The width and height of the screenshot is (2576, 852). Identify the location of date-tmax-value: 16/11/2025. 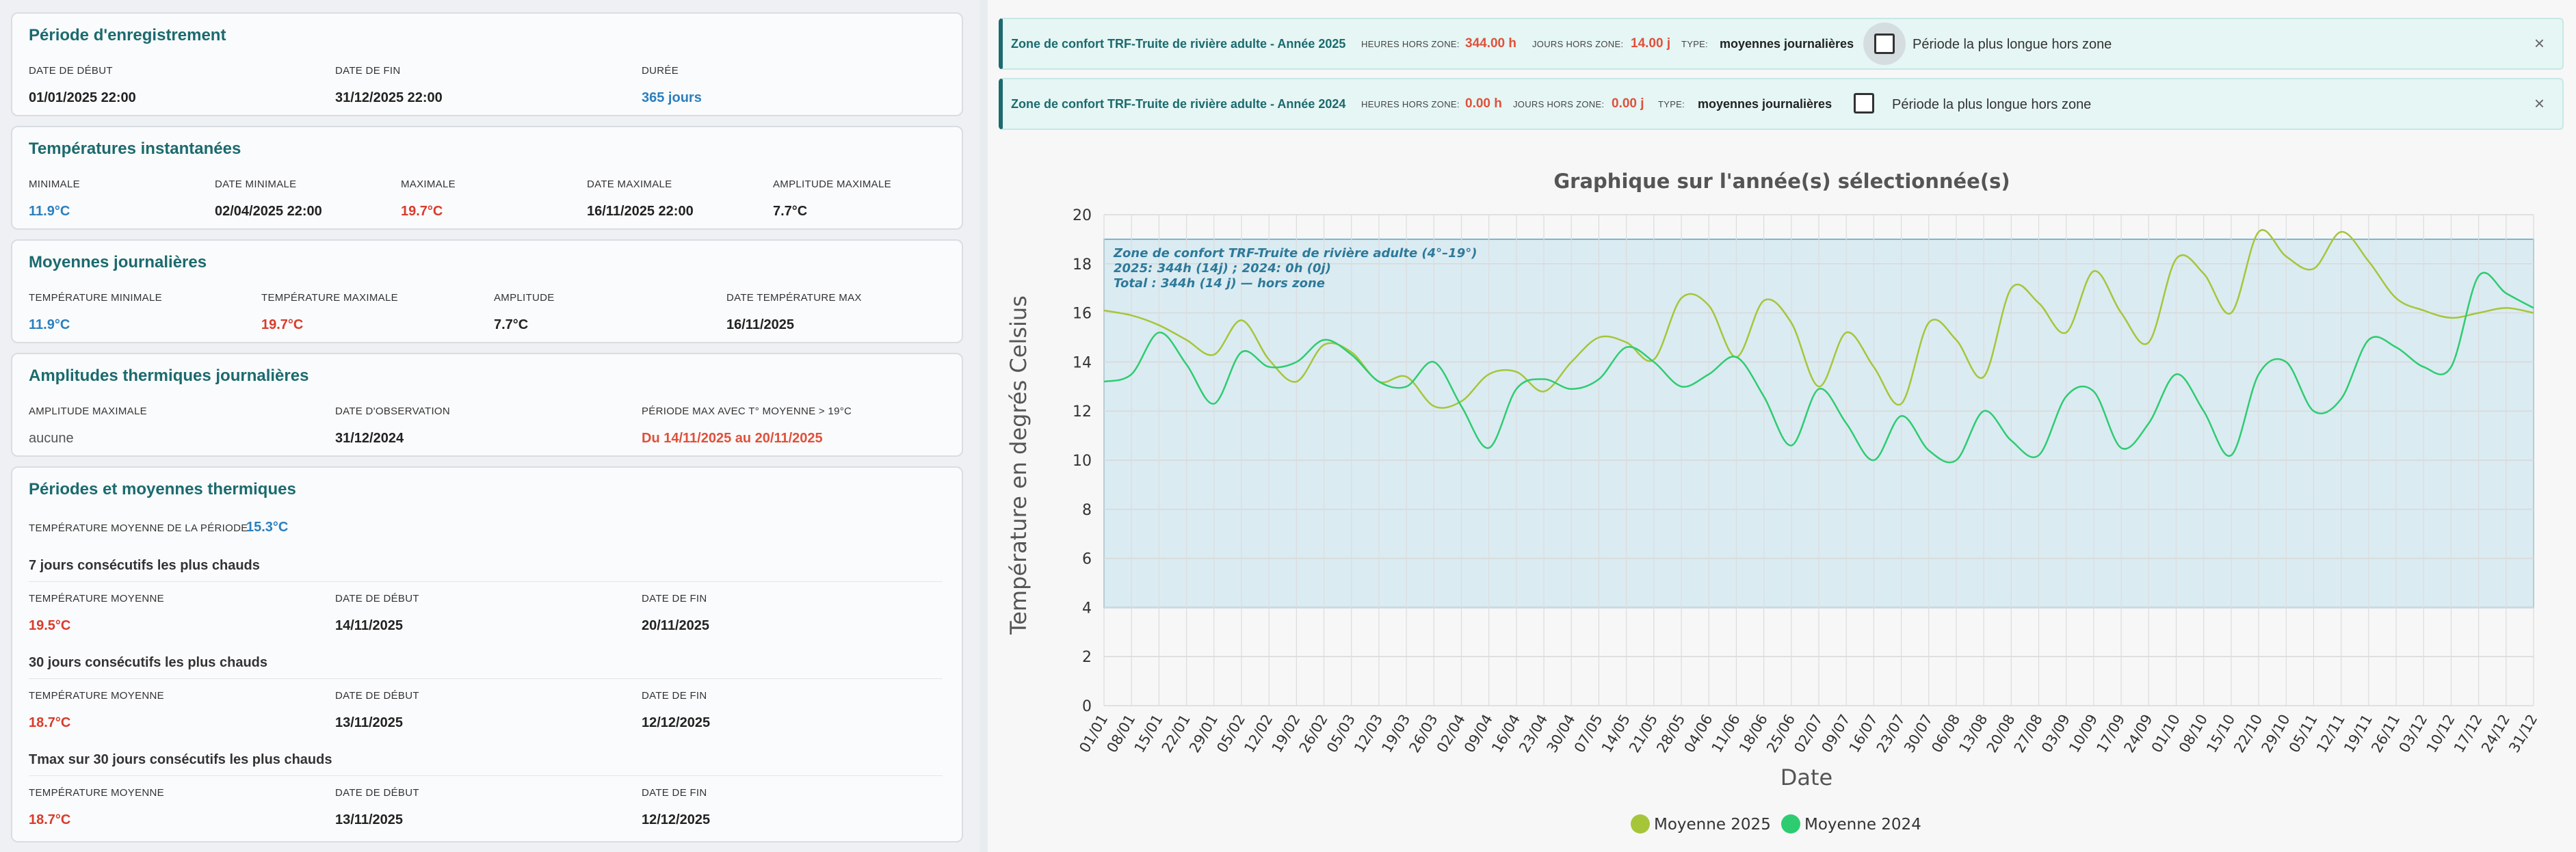
(760, 324).